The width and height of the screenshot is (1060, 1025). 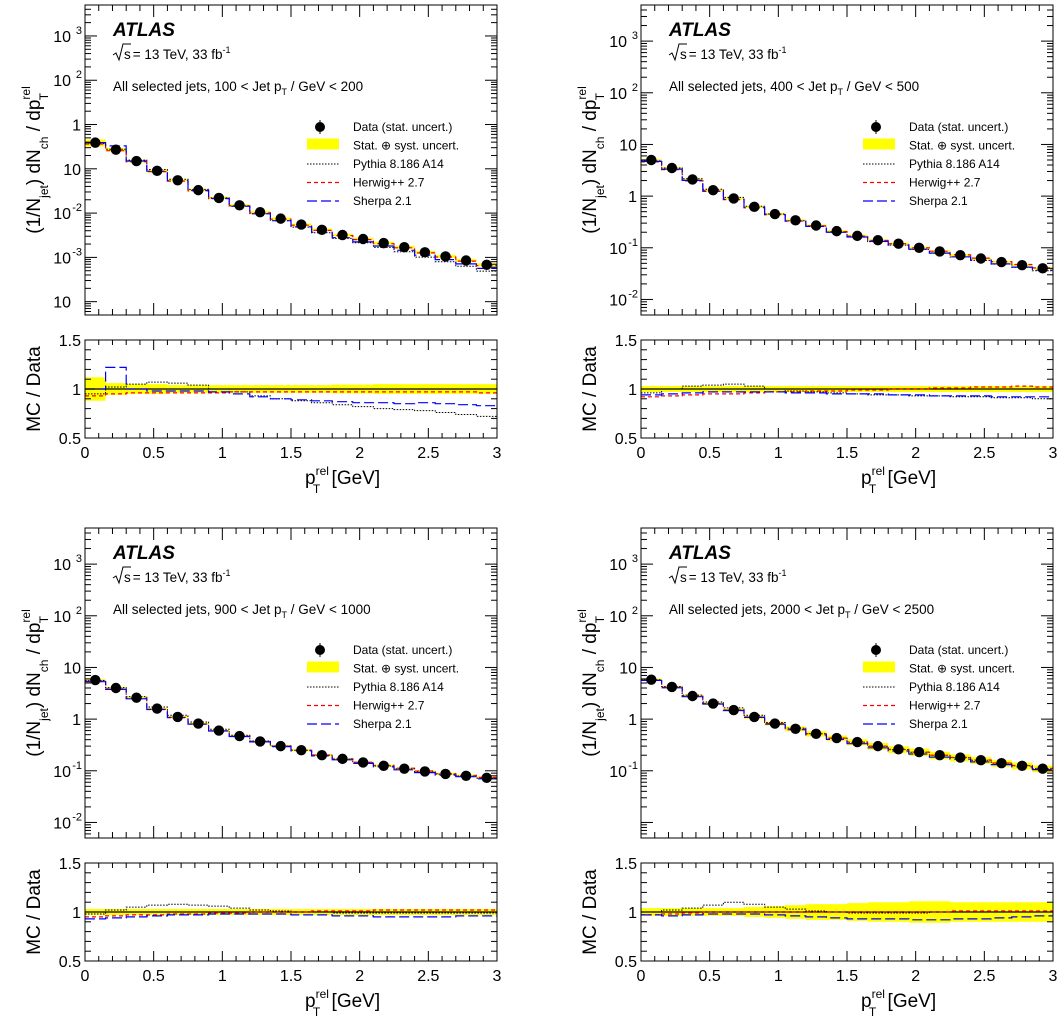 What do you see at coordinates (284, 615) in the screenshot?
I see `selection-sub: T` at bounding box center [284, 615].